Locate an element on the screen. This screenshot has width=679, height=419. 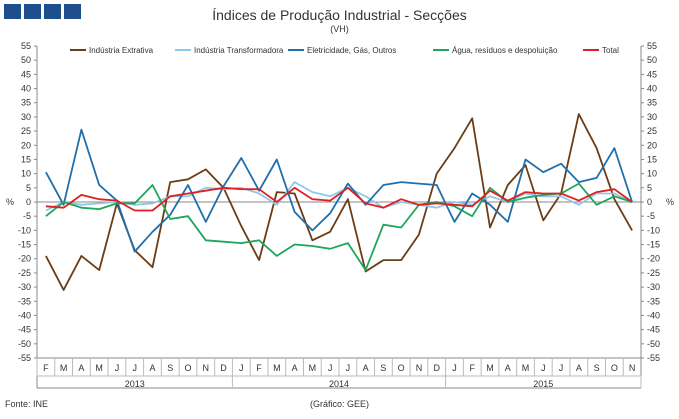
y-tick-label-right: -20 is located at coordinates (653, 259).